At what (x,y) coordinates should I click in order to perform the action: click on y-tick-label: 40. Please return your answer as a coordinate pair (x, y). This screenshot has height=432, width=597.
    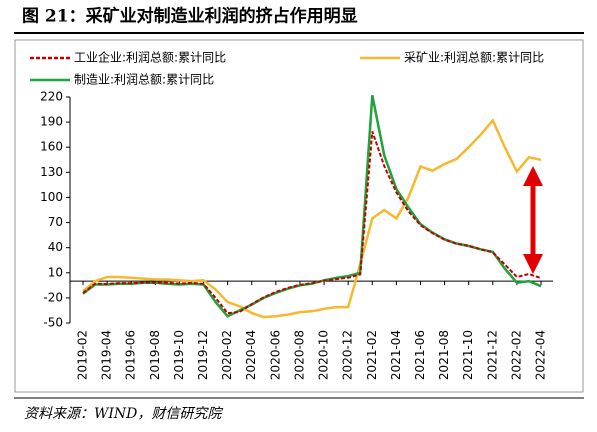
    Looking at the image, I should click on (55, 247).